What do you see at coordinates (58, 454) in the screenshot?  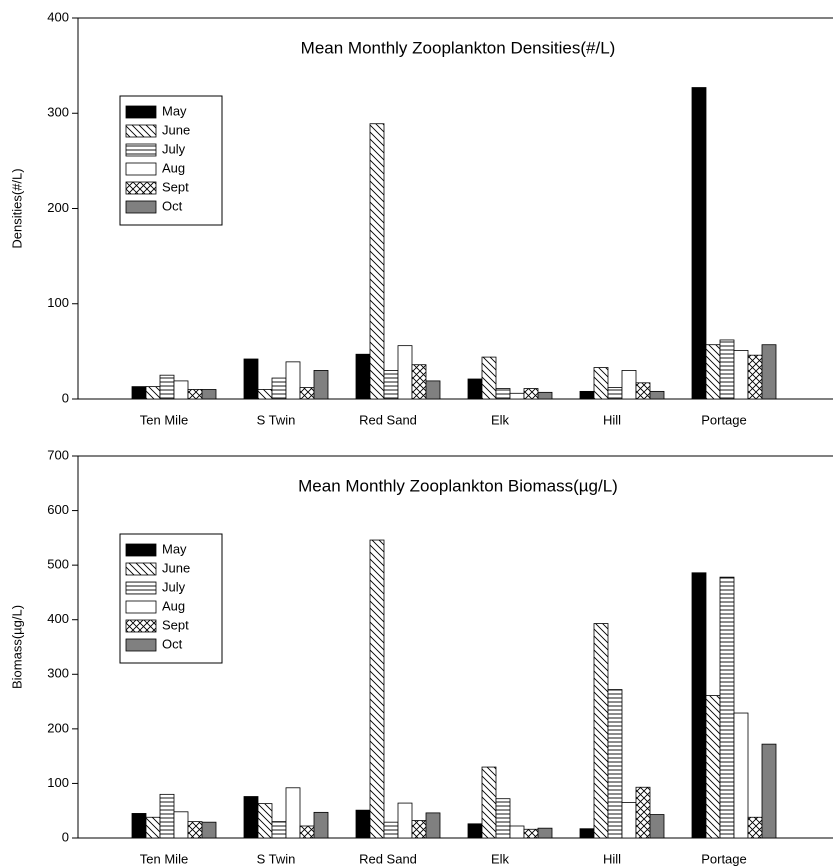 I see `y-tick-label: 700` at bounding box center [58, 454].